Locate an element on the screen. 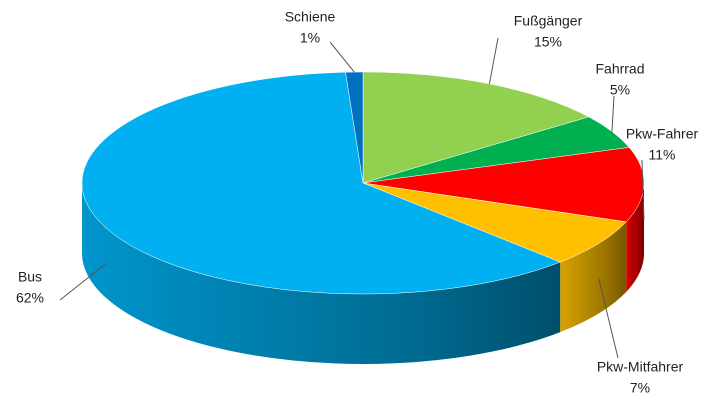  data-label-value: 62% is located at coordinates (30, 298).